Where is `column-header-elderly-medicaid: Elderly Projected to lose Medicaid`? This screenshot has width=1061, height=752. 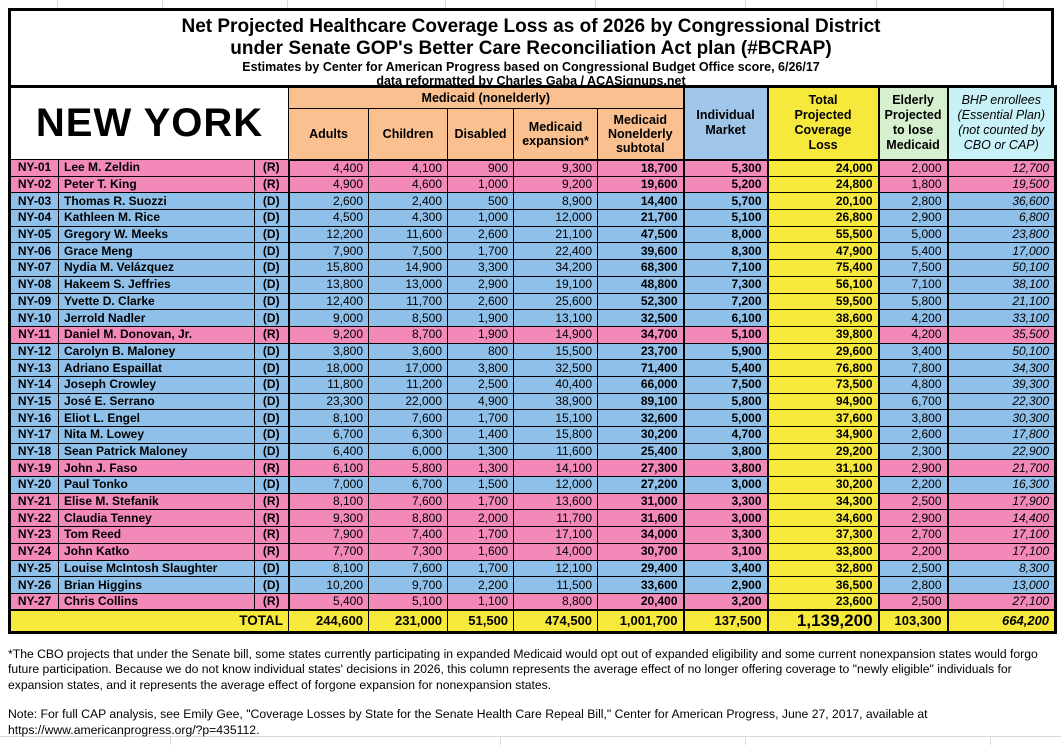
column-header-elderly-medicaid: Elderly Projected to lose Medicaid is located at coordinates (913, 123).